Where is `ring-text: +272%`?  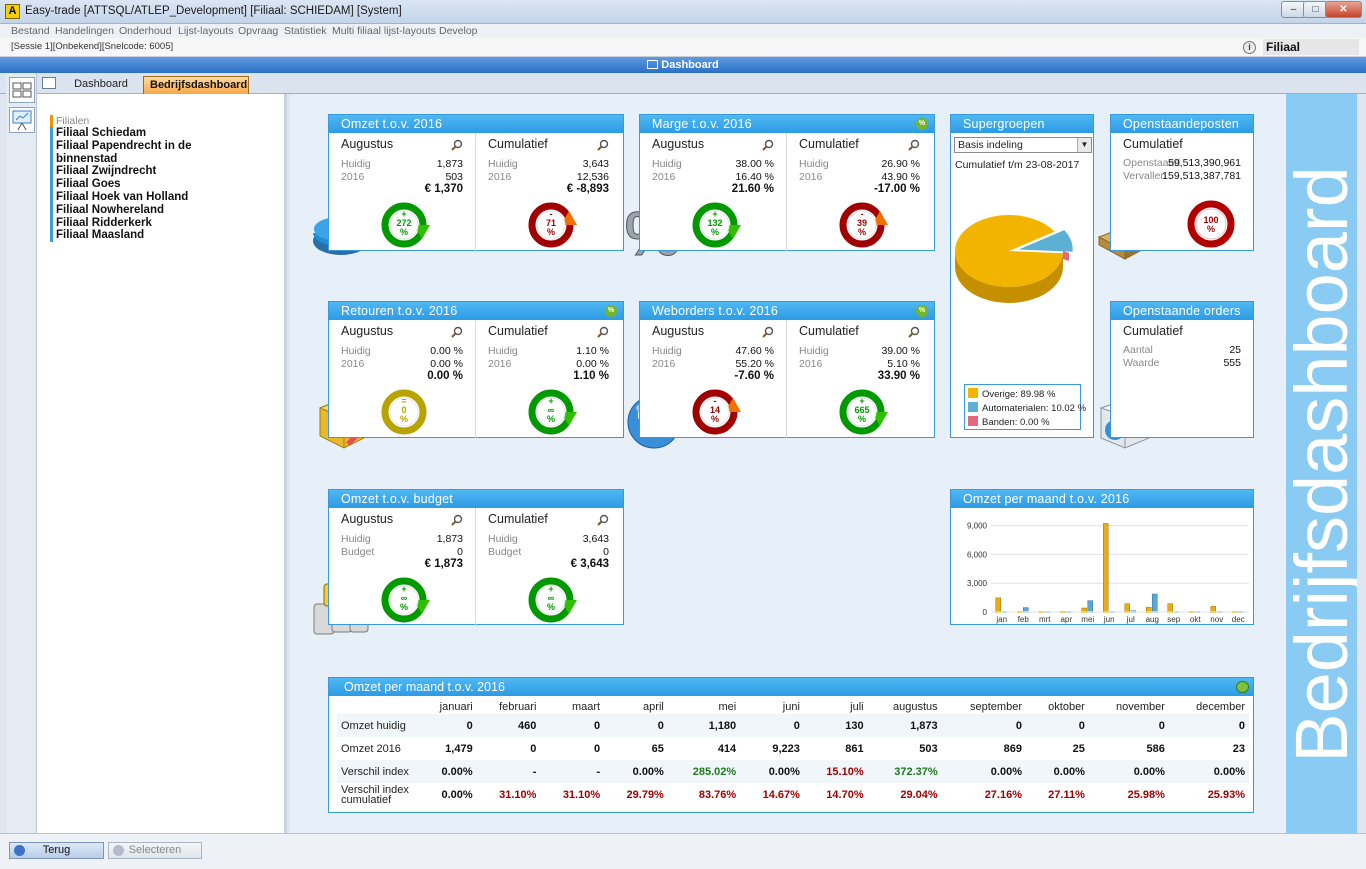
ring-text: +272% is located at coordinates (404, 223).